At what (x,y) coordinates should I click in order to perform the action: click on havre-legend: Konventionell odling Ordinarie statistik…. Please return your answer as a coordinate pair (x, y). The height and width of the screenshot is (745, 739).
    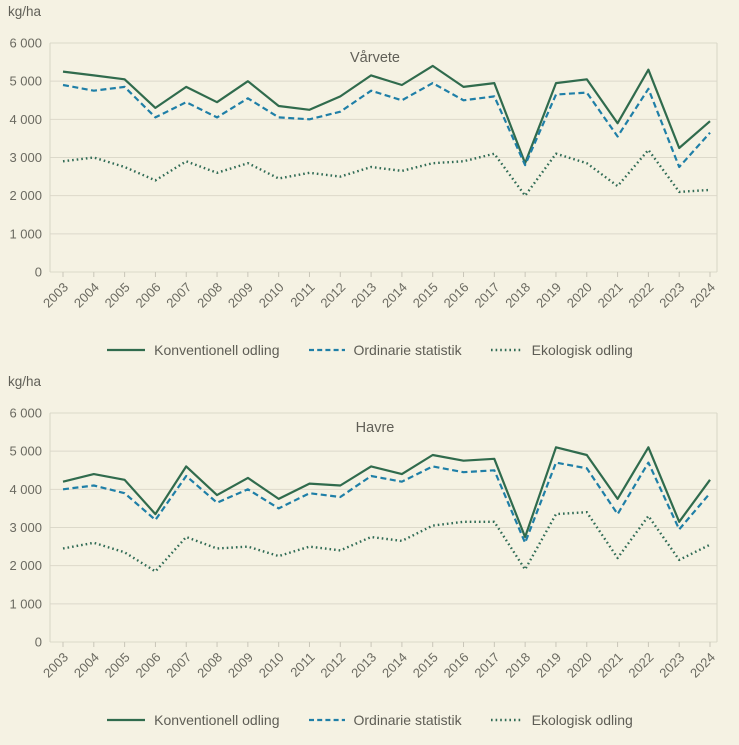
    Looking at the image, I should click on (369, 726).